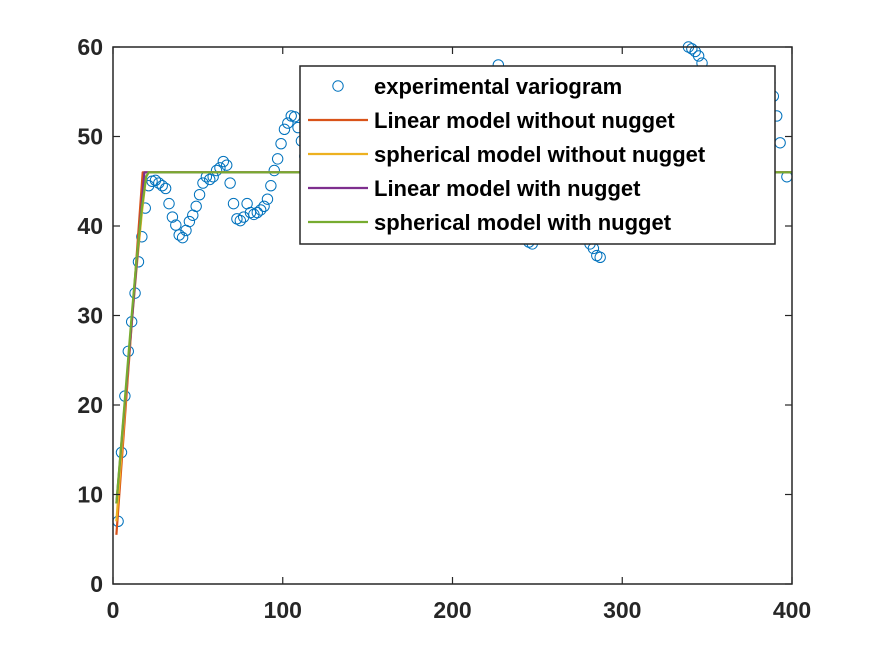 This screenshot has height=656, width=875. What do you see at coordinates (90, 495) in the screenshot?
I see `y-tick-label: 10` at bounding box center [90, 495].